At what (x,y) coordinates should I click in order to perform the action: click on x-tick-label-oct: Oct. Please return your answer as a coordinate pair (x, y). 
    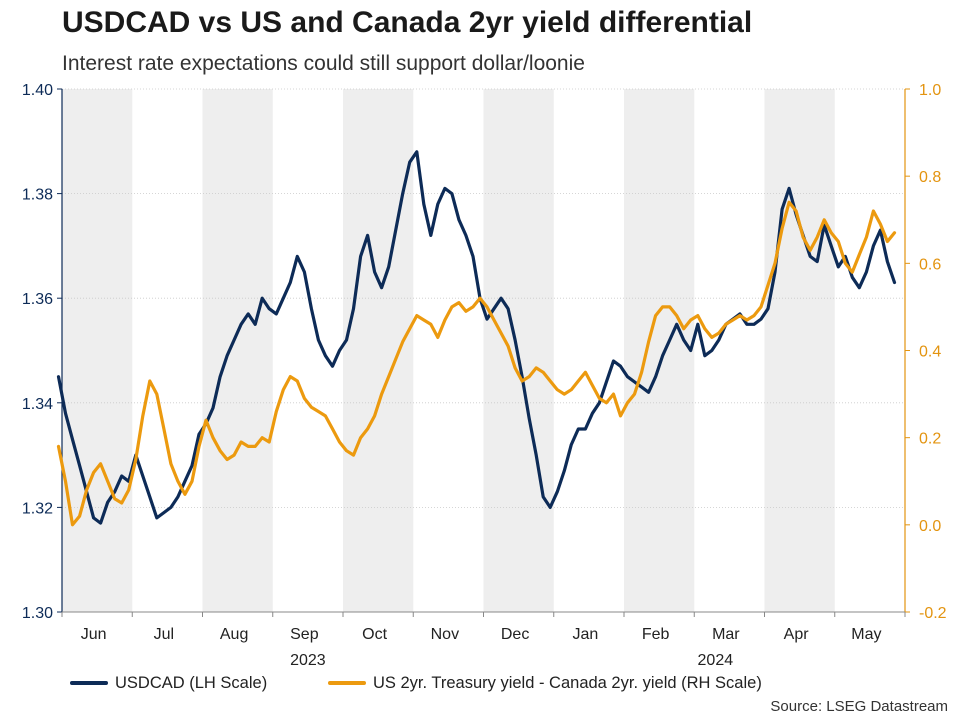
    Looking at the image, I should click on (374, 634).